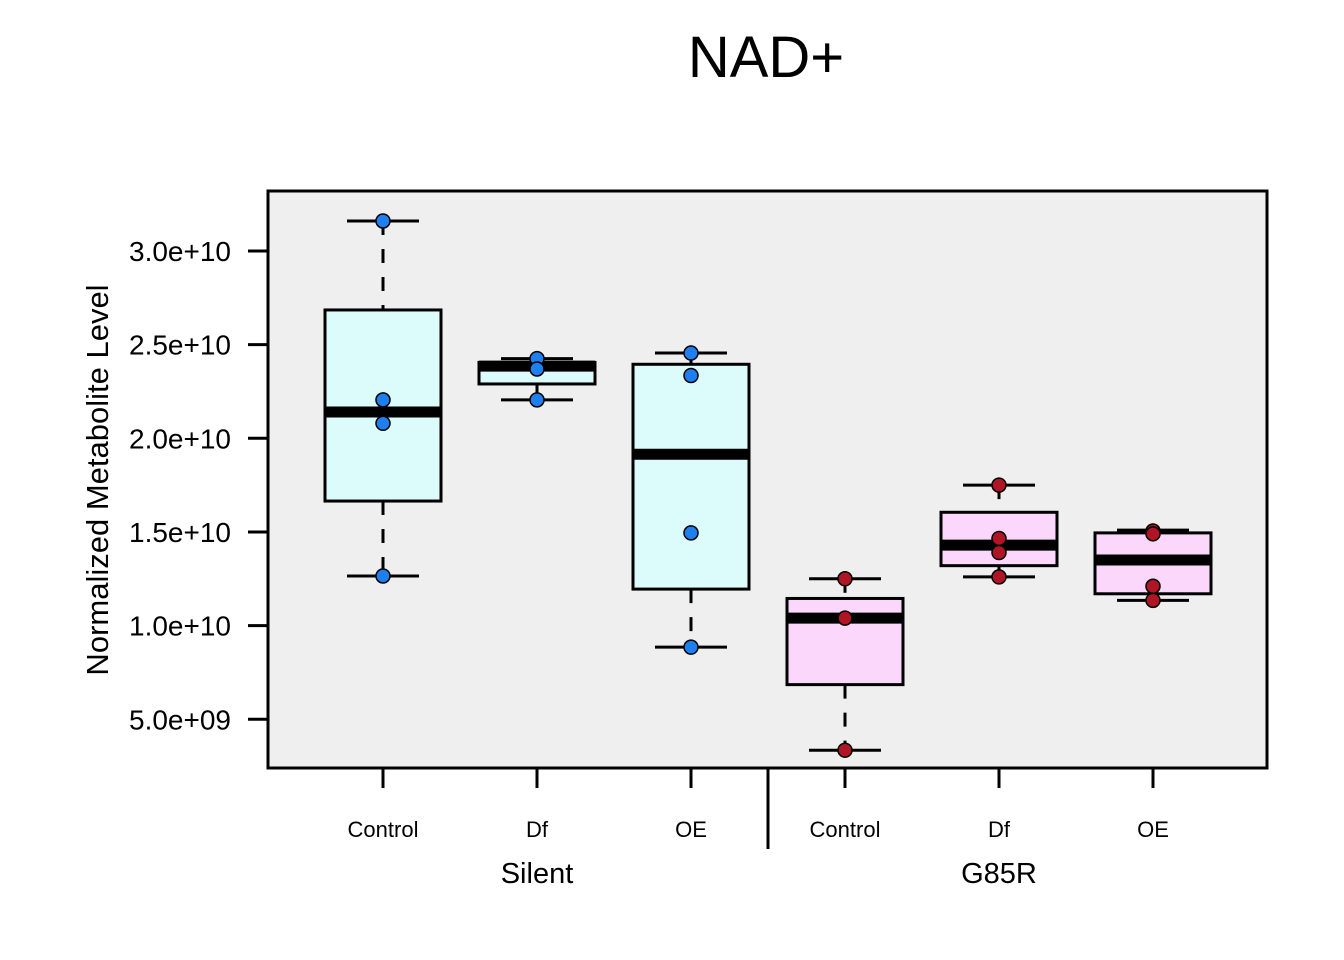 The image size is (1344, 960). Describe the element at coordinates (180, 251) in the screenshot. I see `y-tick-label: 3.0e+10` at that location.